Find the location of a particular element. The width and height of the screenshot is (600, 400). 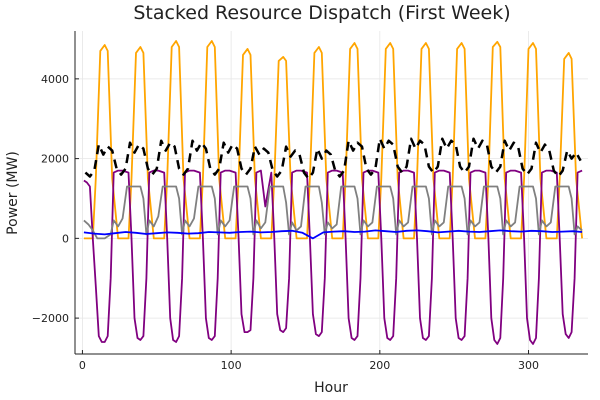

y-tick-label: 4000 is located at coordinates (55, 79).